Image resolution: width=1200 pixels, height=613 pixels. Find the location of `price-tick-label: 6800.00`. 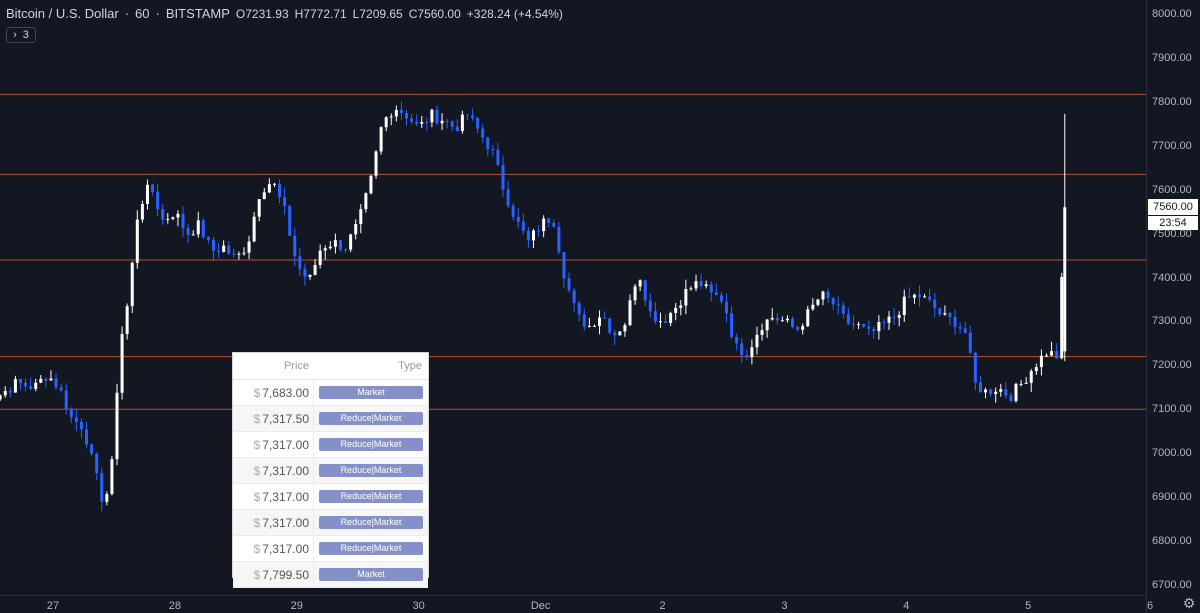

price-tick-label: 6800.00 is located at coordinates (1172, 541).